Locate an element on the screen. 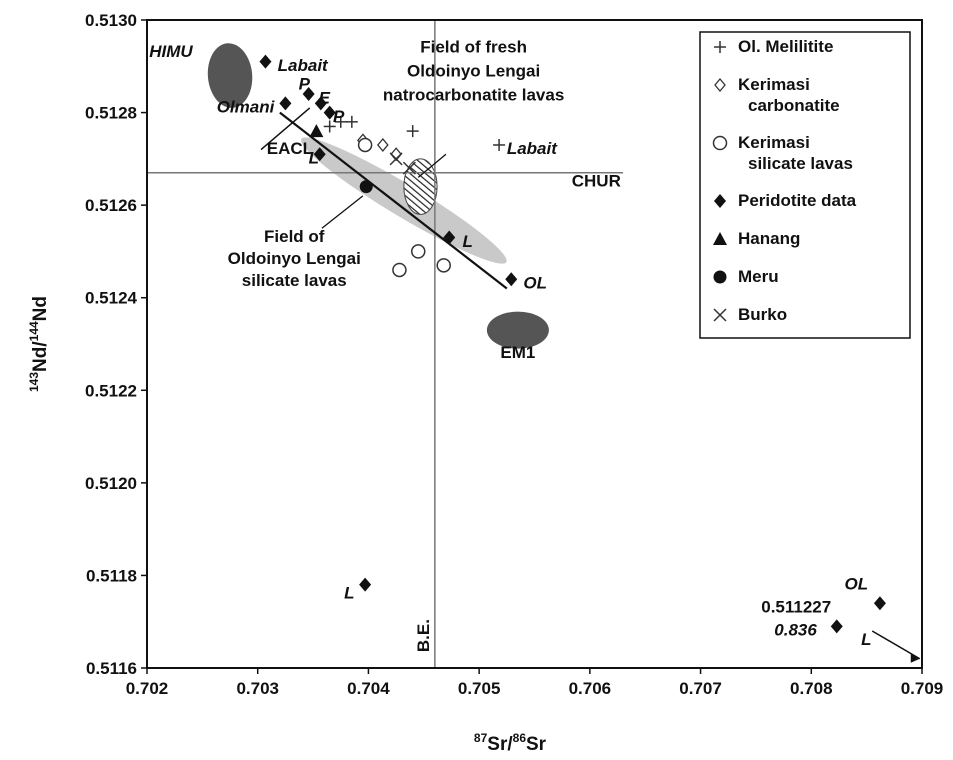 The height and width of the screenshot is (760, 953). legend-marker-diamond-open is located at coordinates (720, 85).